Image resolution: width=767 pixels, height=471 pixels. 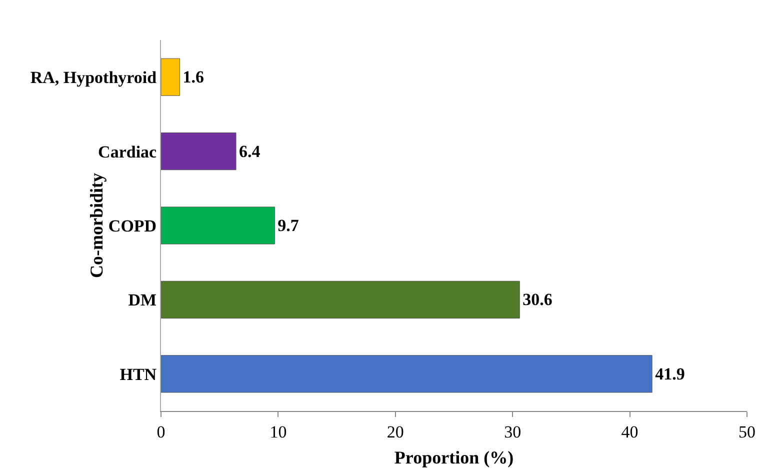 I want to click on x-axis-title: Proportion (%), so click(x=454, y=458).